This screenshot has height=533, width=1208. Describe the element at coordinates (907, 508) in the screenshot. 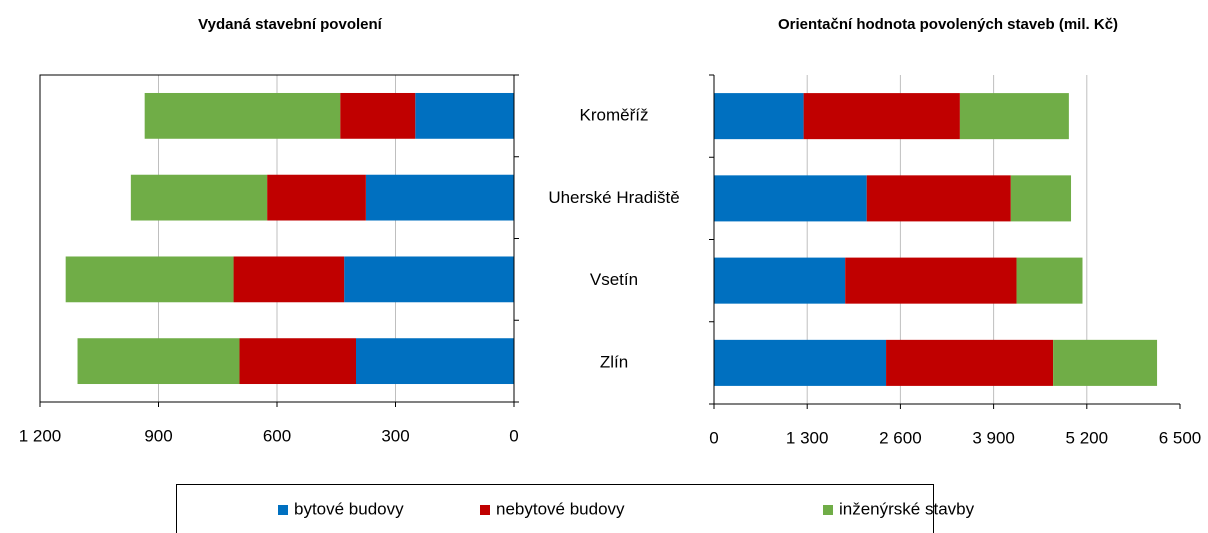

I see `legend-label: inženýrské stavby` at that location.